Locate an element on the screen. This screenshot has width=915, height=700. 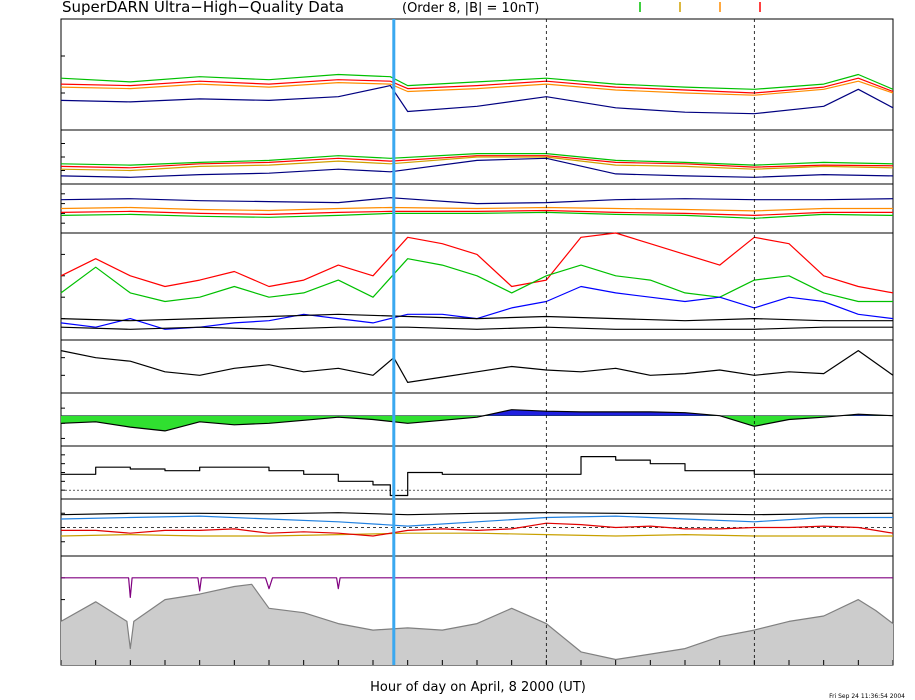
chart-subtitle: (Order 8, |B| = 10nT) is located at coordinates (470, 8).